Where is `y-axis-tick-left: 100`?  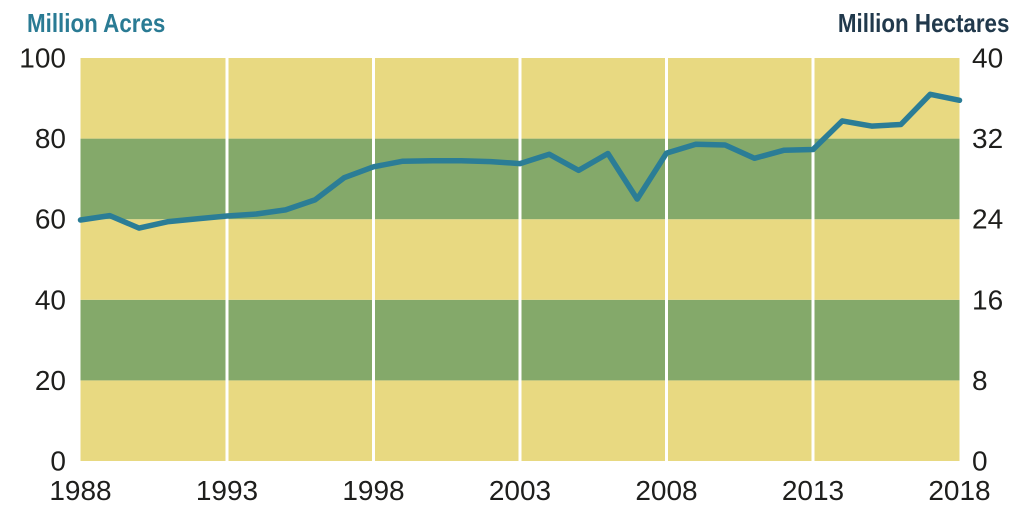 y-axis-tick-left: 100 is located at coordinates (42, 58).